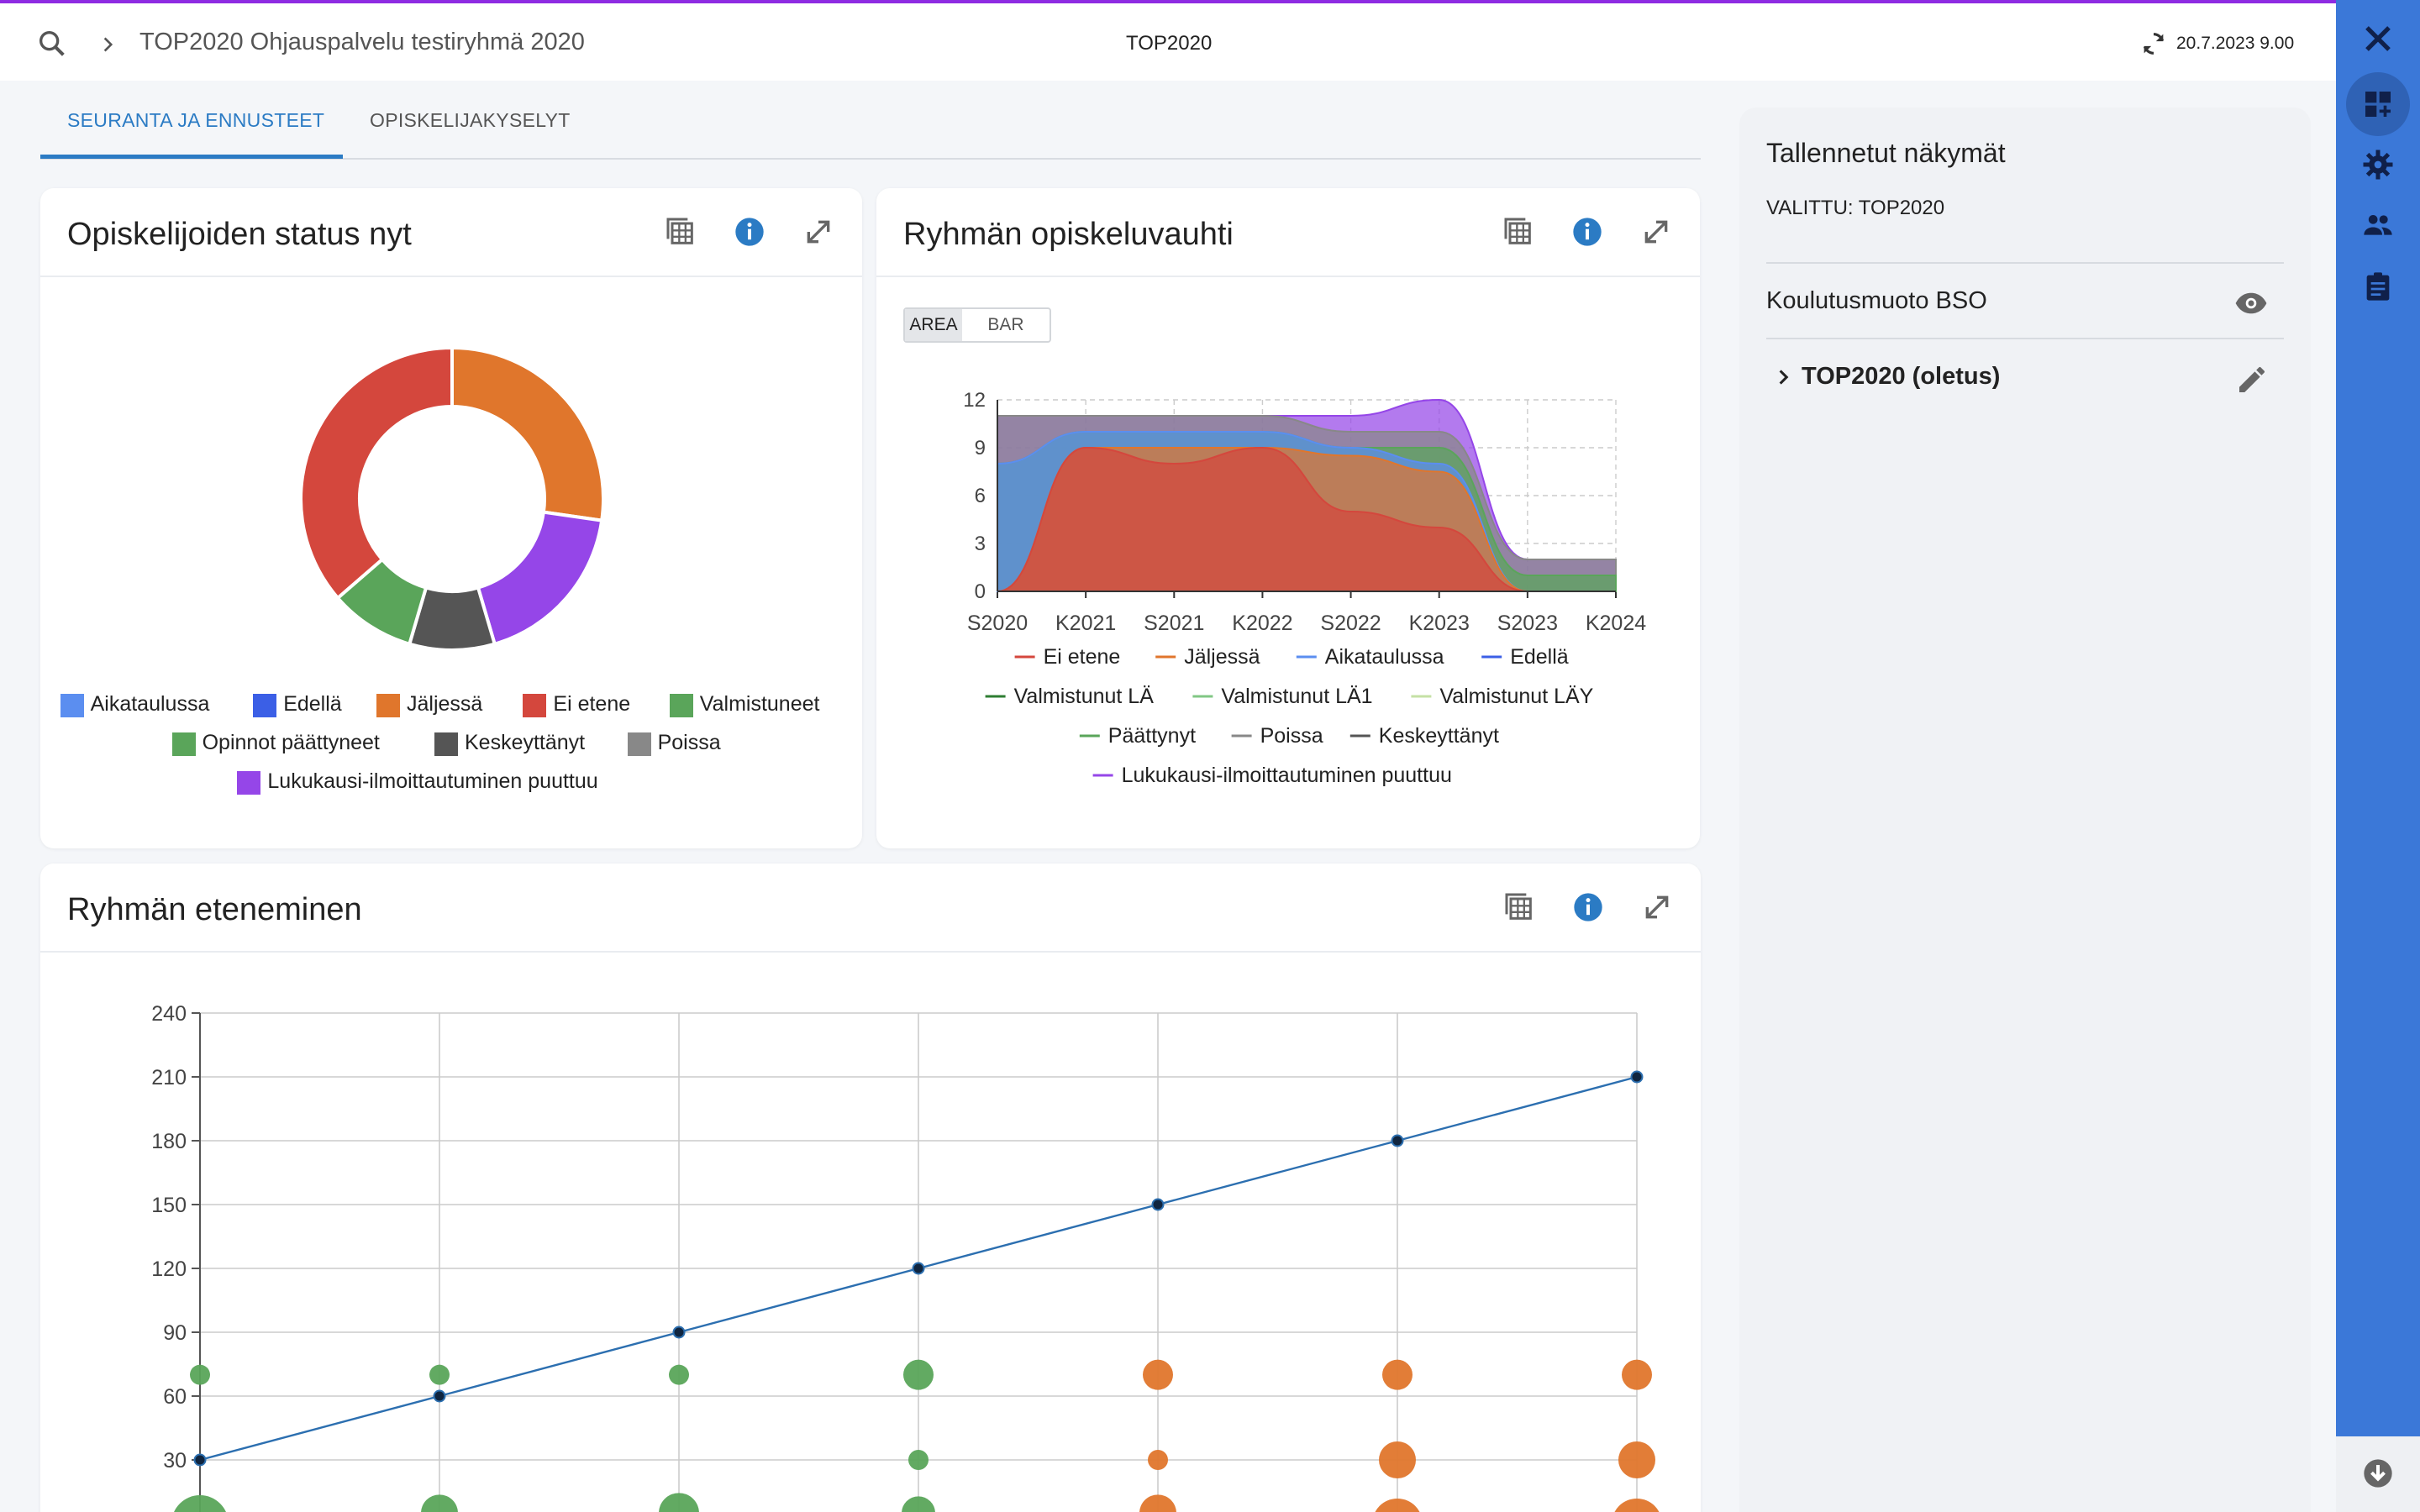 The height and width of the screenshot is (1512, 2420). What do you see at coordinates (175, 1333) in the screenshot?
I see `y-tick-label: 90` at bounding box center [175, 1333].